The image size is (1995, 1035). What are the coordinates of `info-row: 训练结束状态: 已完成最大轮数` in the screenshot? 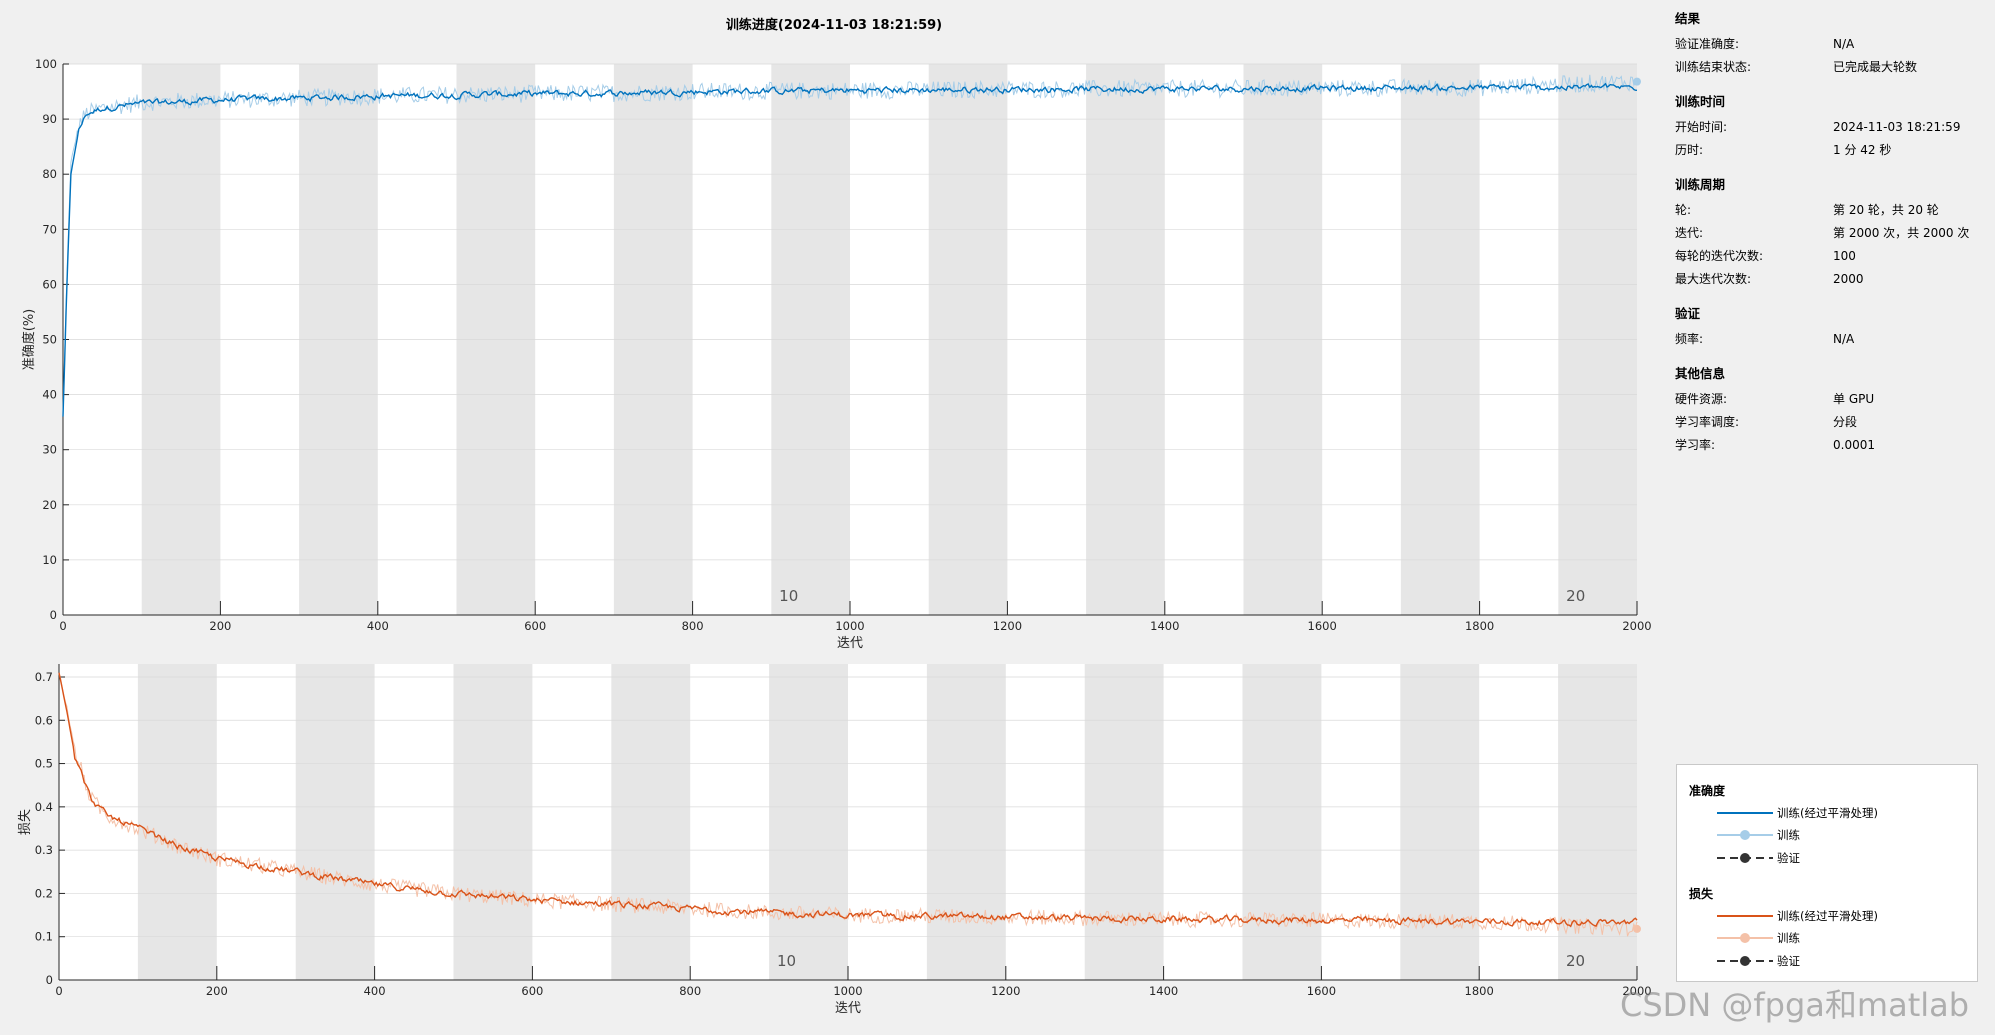 It's located at (1830, 67).